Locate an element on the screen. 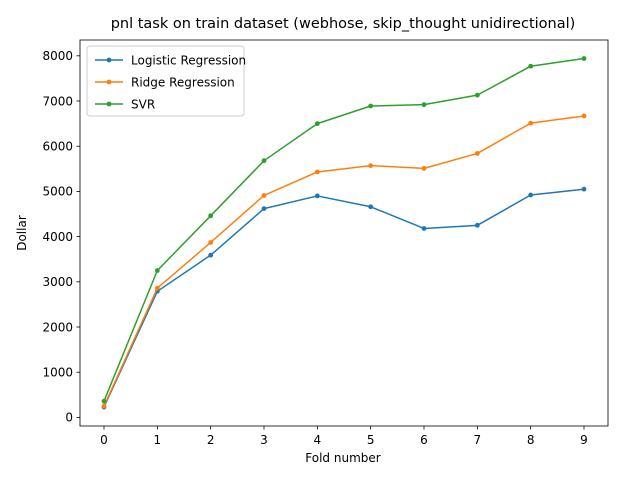  legend-entry: Logistic Regression is located at coordinates (170, 60).